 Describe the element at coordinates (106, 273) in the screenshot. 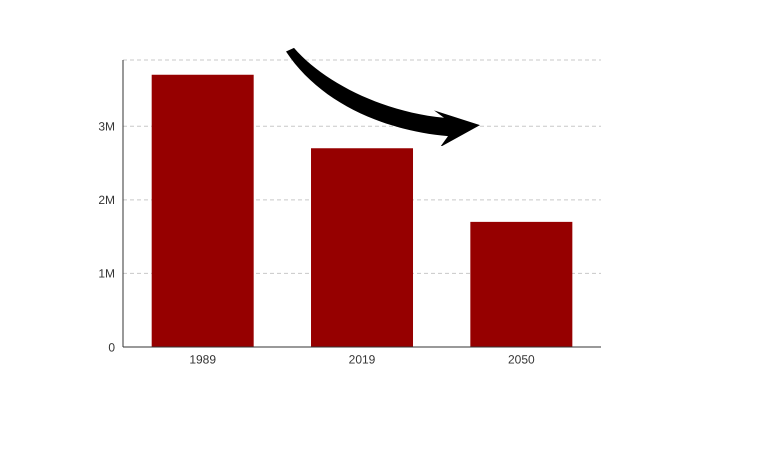

I see `y-tick-label: 1M` at that location.